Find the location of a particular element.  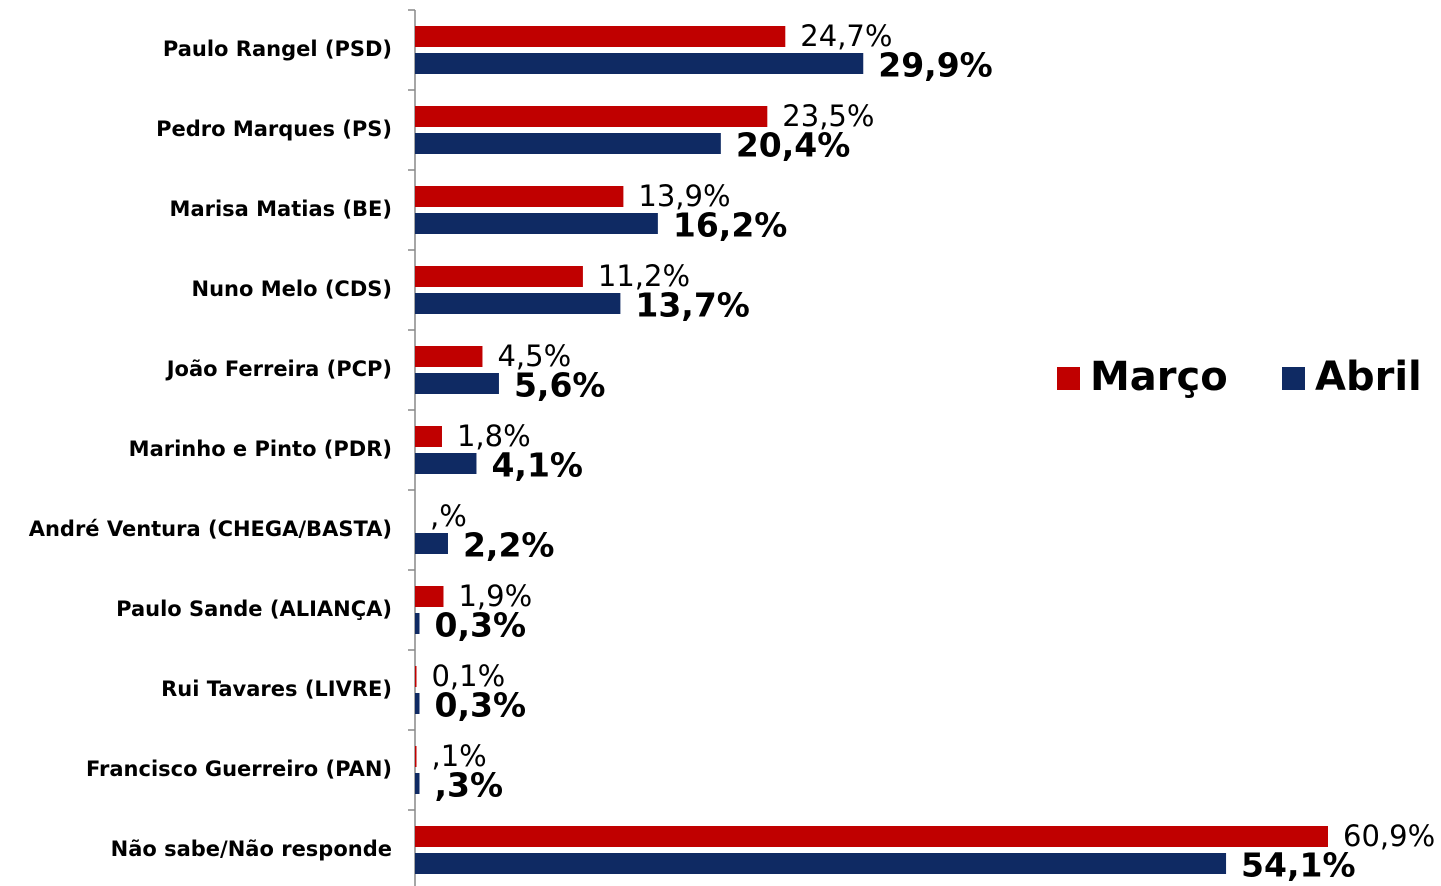

value-label: 60,9% is located at coordinates (1389, 836).